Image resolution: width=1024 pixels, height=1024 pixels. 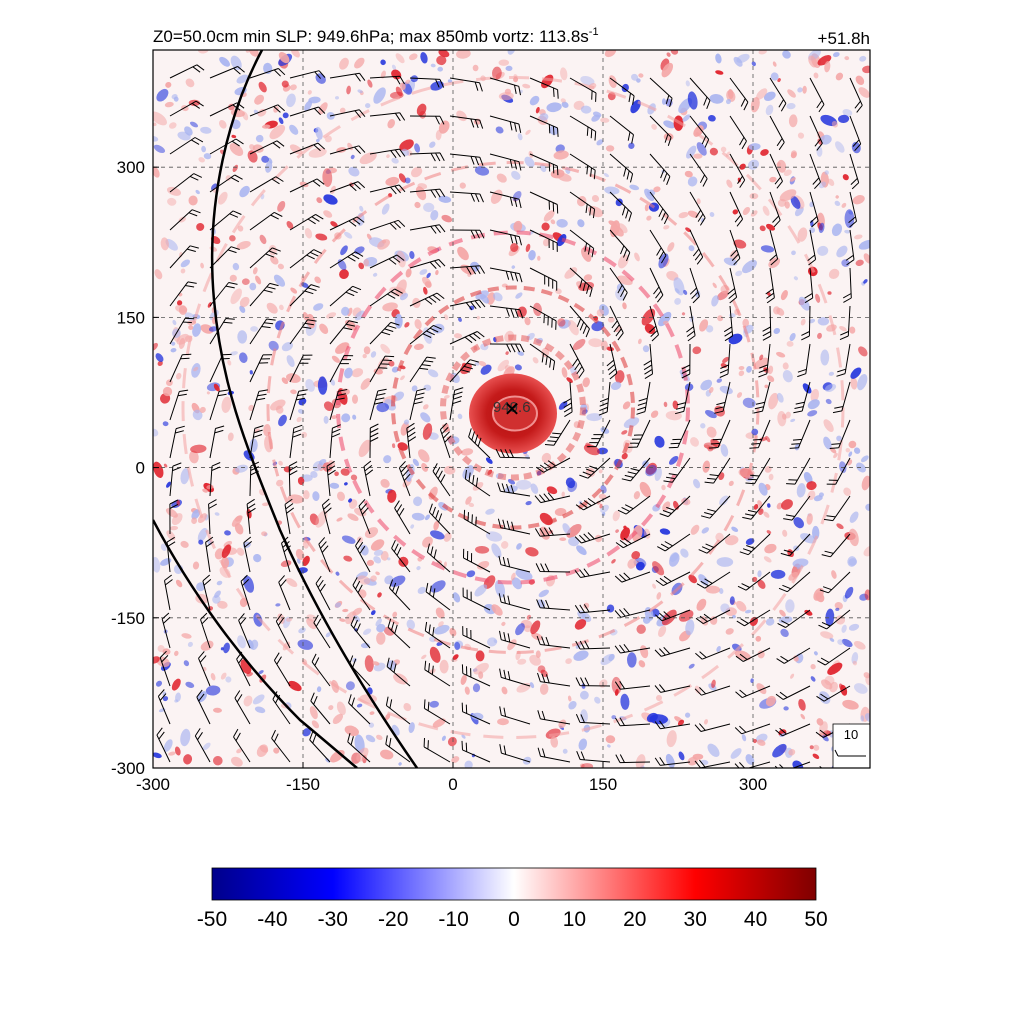 What do you see at coordinates (131, 317) in the screenshot?
I see `y-tick-label: 150` at bounding box center [131, 317].